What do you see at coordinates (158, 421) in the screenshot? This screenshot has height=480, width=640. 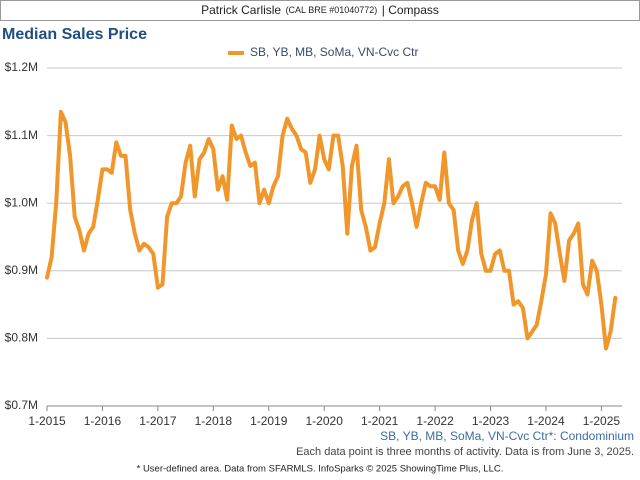 I see `x-tick-label: 1-2017` at bounding box center [158, 421].